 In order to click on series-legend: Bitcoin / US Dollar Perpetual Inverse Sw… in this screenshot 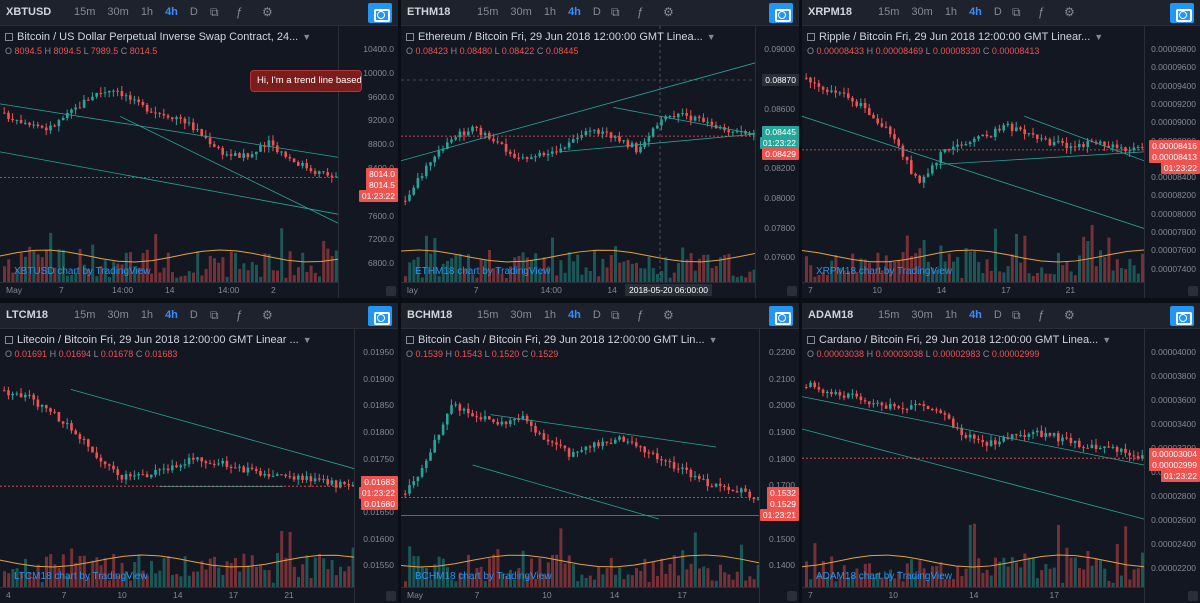, I will do `click(158, 37)`.